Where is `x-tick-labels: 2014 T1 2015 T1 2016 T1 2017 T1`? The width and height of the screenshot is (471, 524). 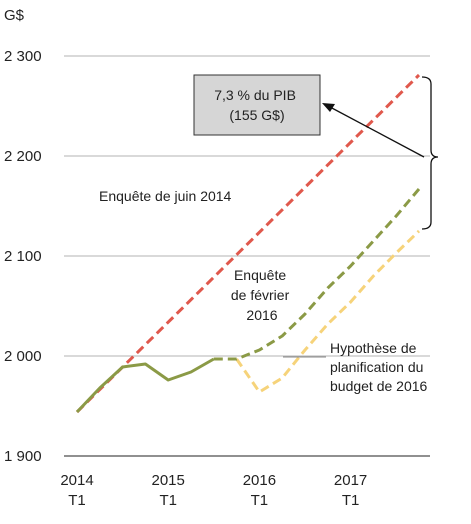
x-tick-labels: 2014 T1 2015 T1 2016 T1 2017 T1 is located at coordinates (213, 490).